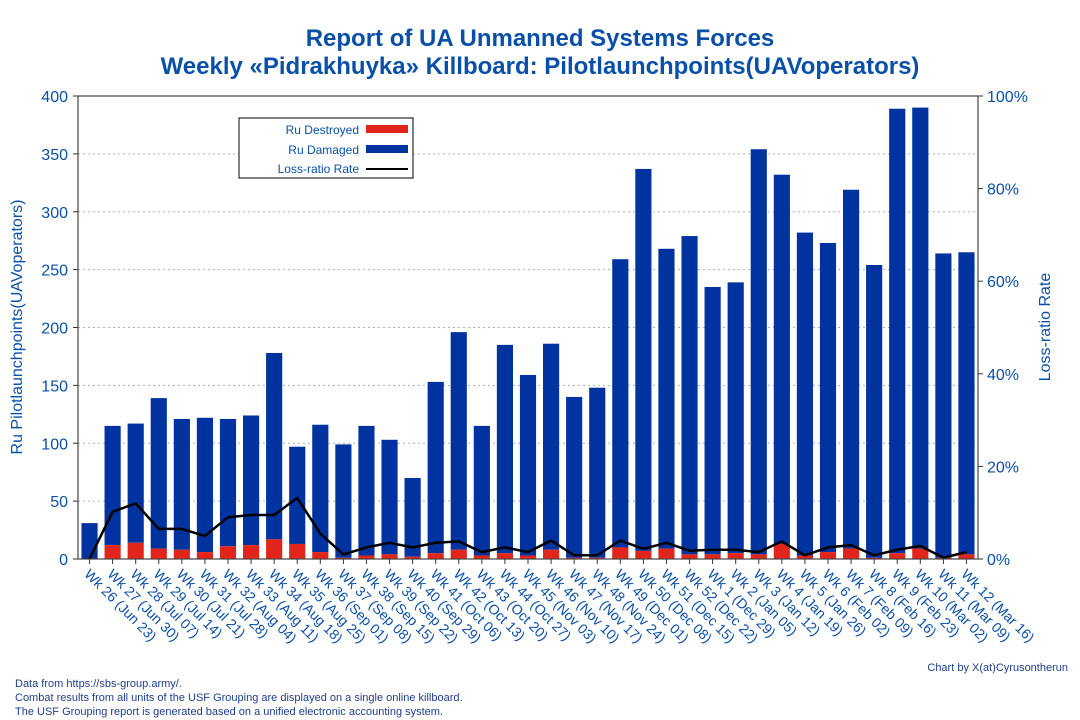 Image resolution: width=1080 pixels, height=720 pixels. What do you see at coordinates (1003, 282) in the screenshot?
I see `y2-tick-label: 60%` at bounding box center [1003, 282].